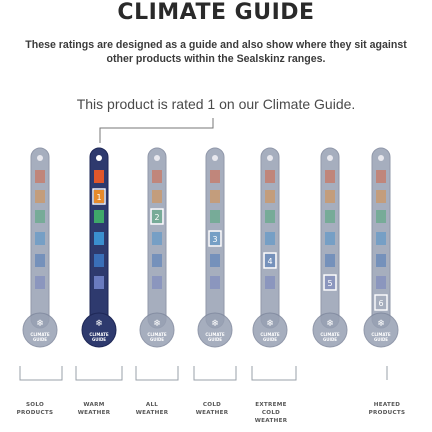 Image resolution: width=432 pixels, height=432 pixels. What do you see at coordinates (271, 413) in the screenshot?
I see `category-extreme-cold-weather: EXTREME COLD WEATHER` at bounding box center [271, 413].